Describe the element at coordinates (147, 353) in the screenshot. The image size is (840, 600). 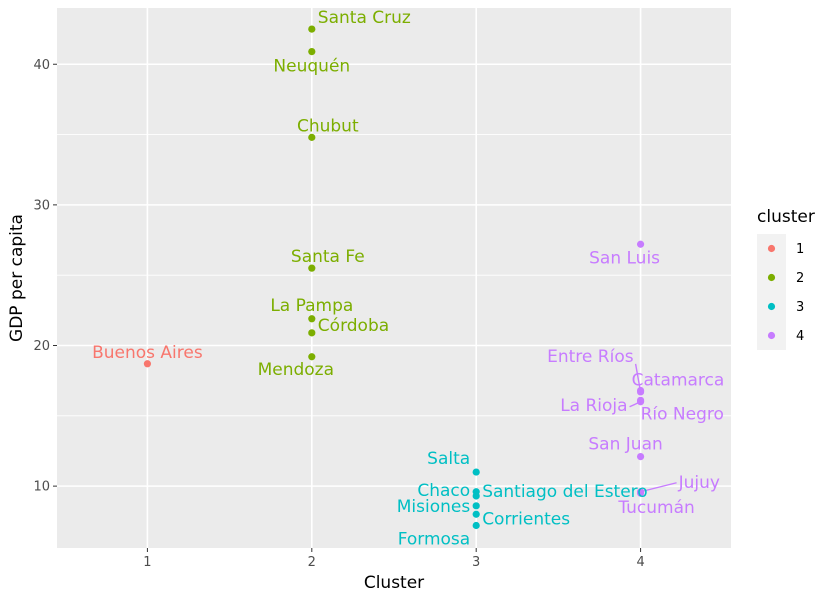
I see `point-label: Buenos Aires` at that location.